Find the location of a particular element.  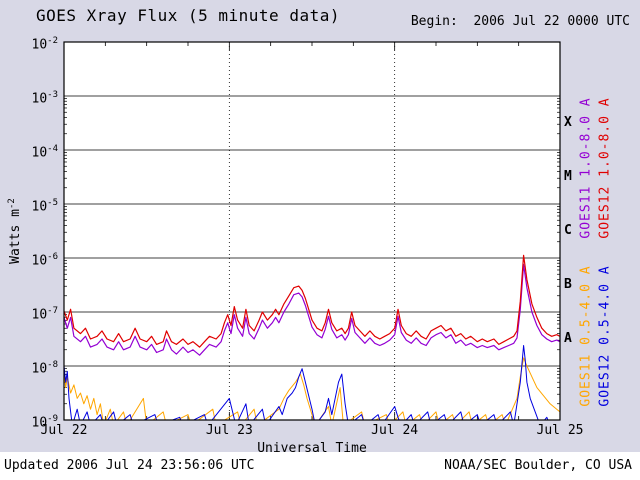

flare-class-m: M is located at coordinates (568, 176).